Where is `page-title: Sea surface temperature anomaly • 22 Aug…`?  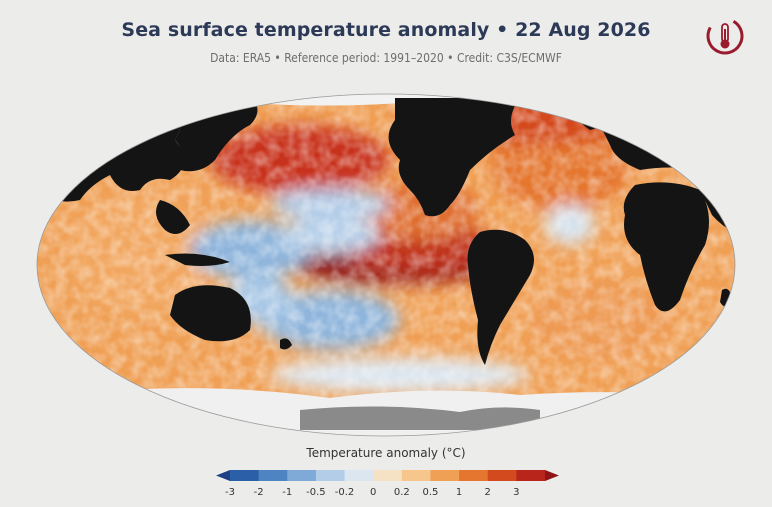 page-title: Sea surface temperature anomaly • 22 Aug… is located at coordinates (386, 30).